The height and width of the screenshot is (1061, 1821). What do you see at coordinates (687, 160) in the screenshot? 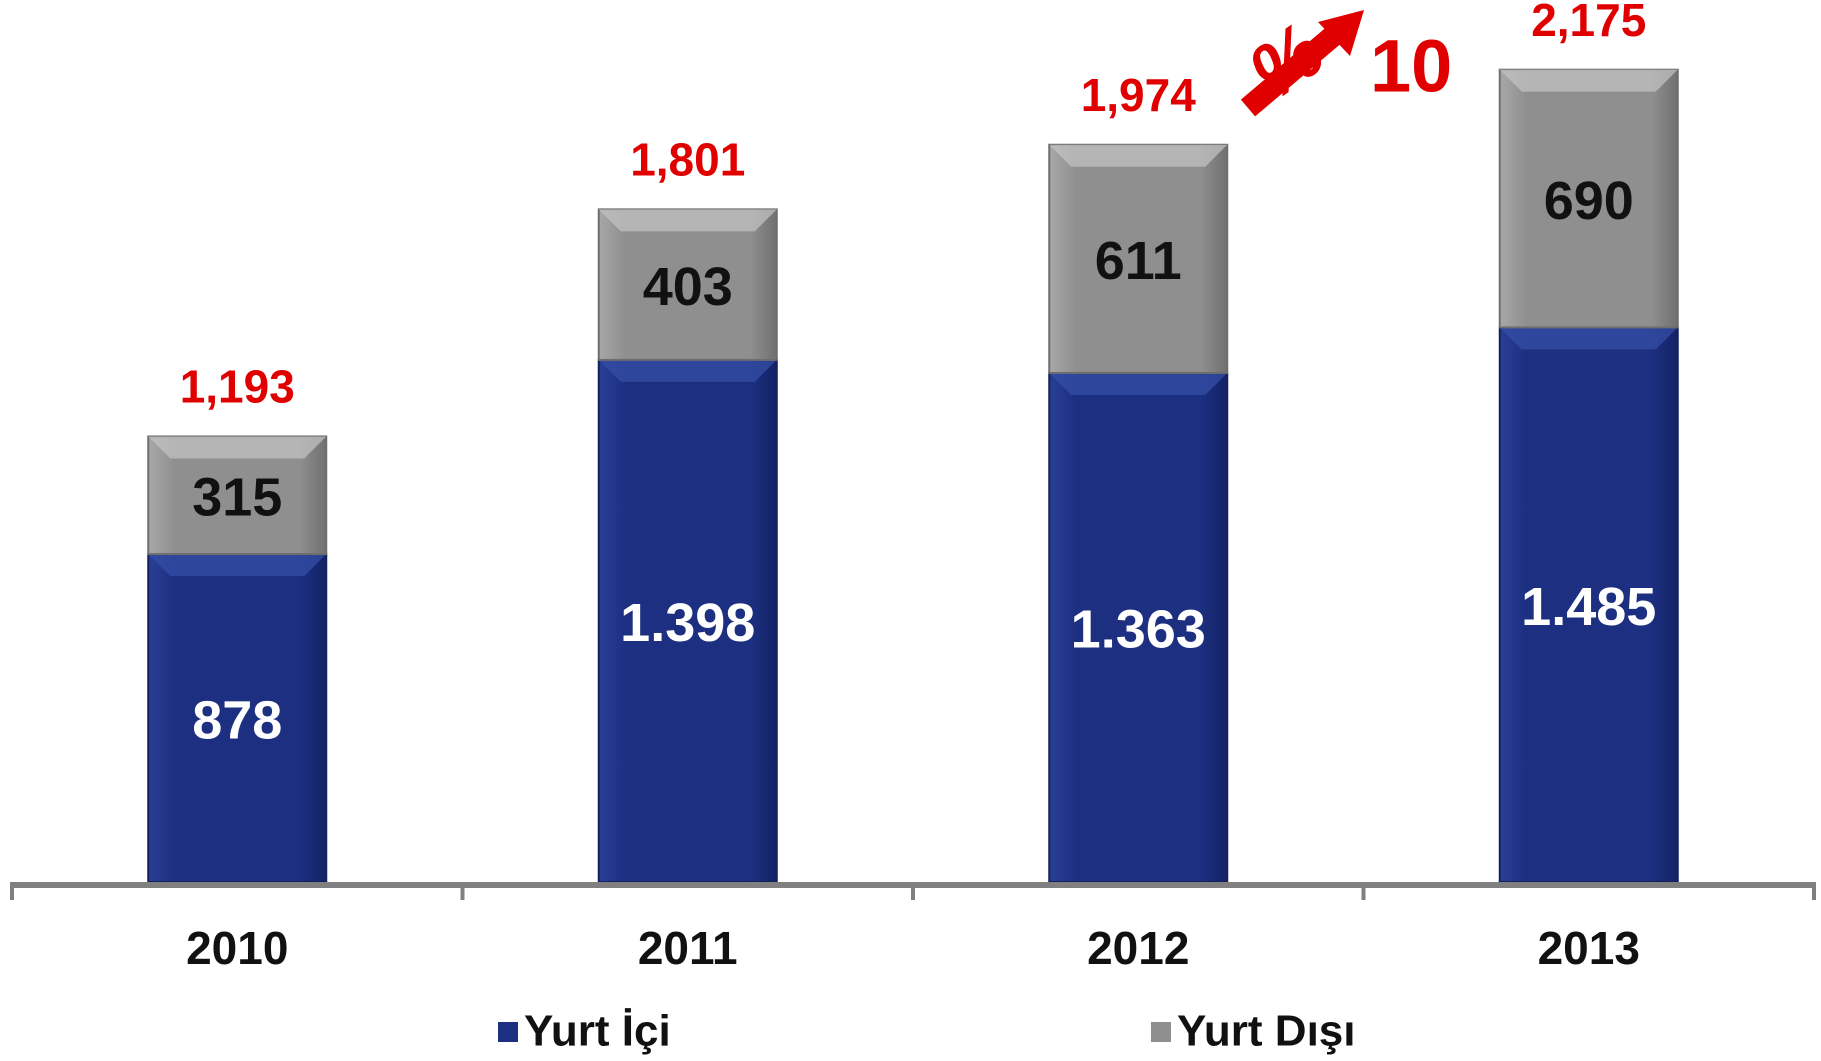
I see `total-label: 1,801` at bounding box center [687, 160].